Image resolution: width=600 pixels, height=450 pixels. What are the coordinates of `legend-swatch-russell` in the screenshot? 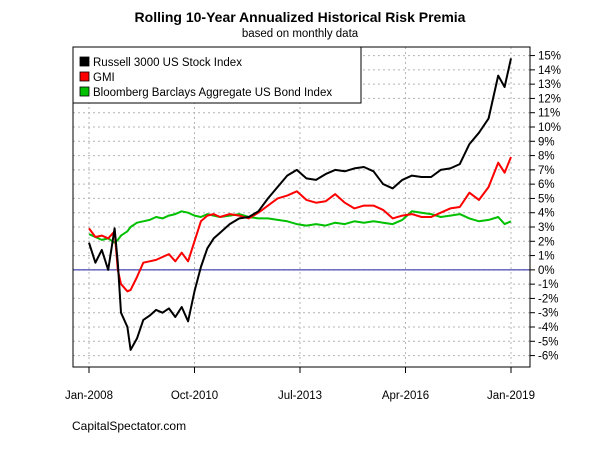 It's located at (84, 61).